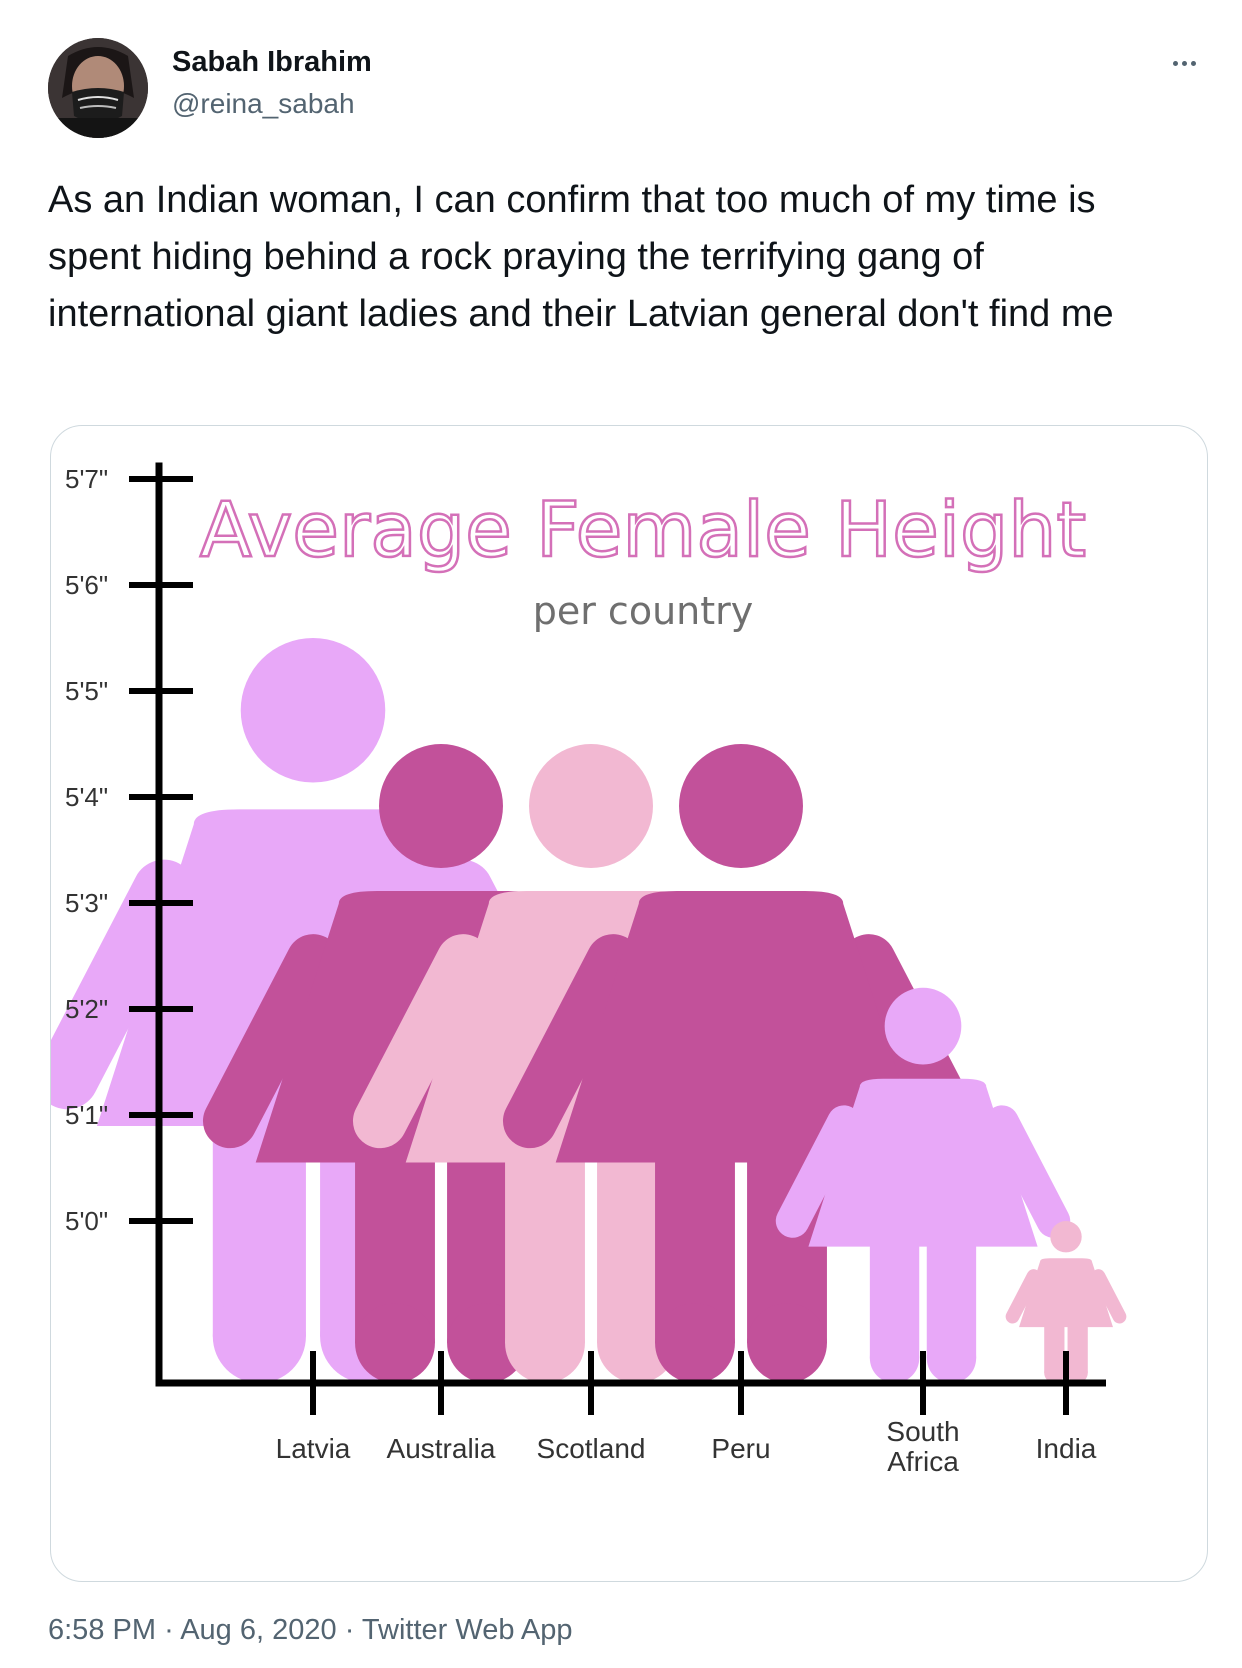 This screenshot has width=1242, height=1668. I want to click on x-tick-label: India, so click(1066, 1448).